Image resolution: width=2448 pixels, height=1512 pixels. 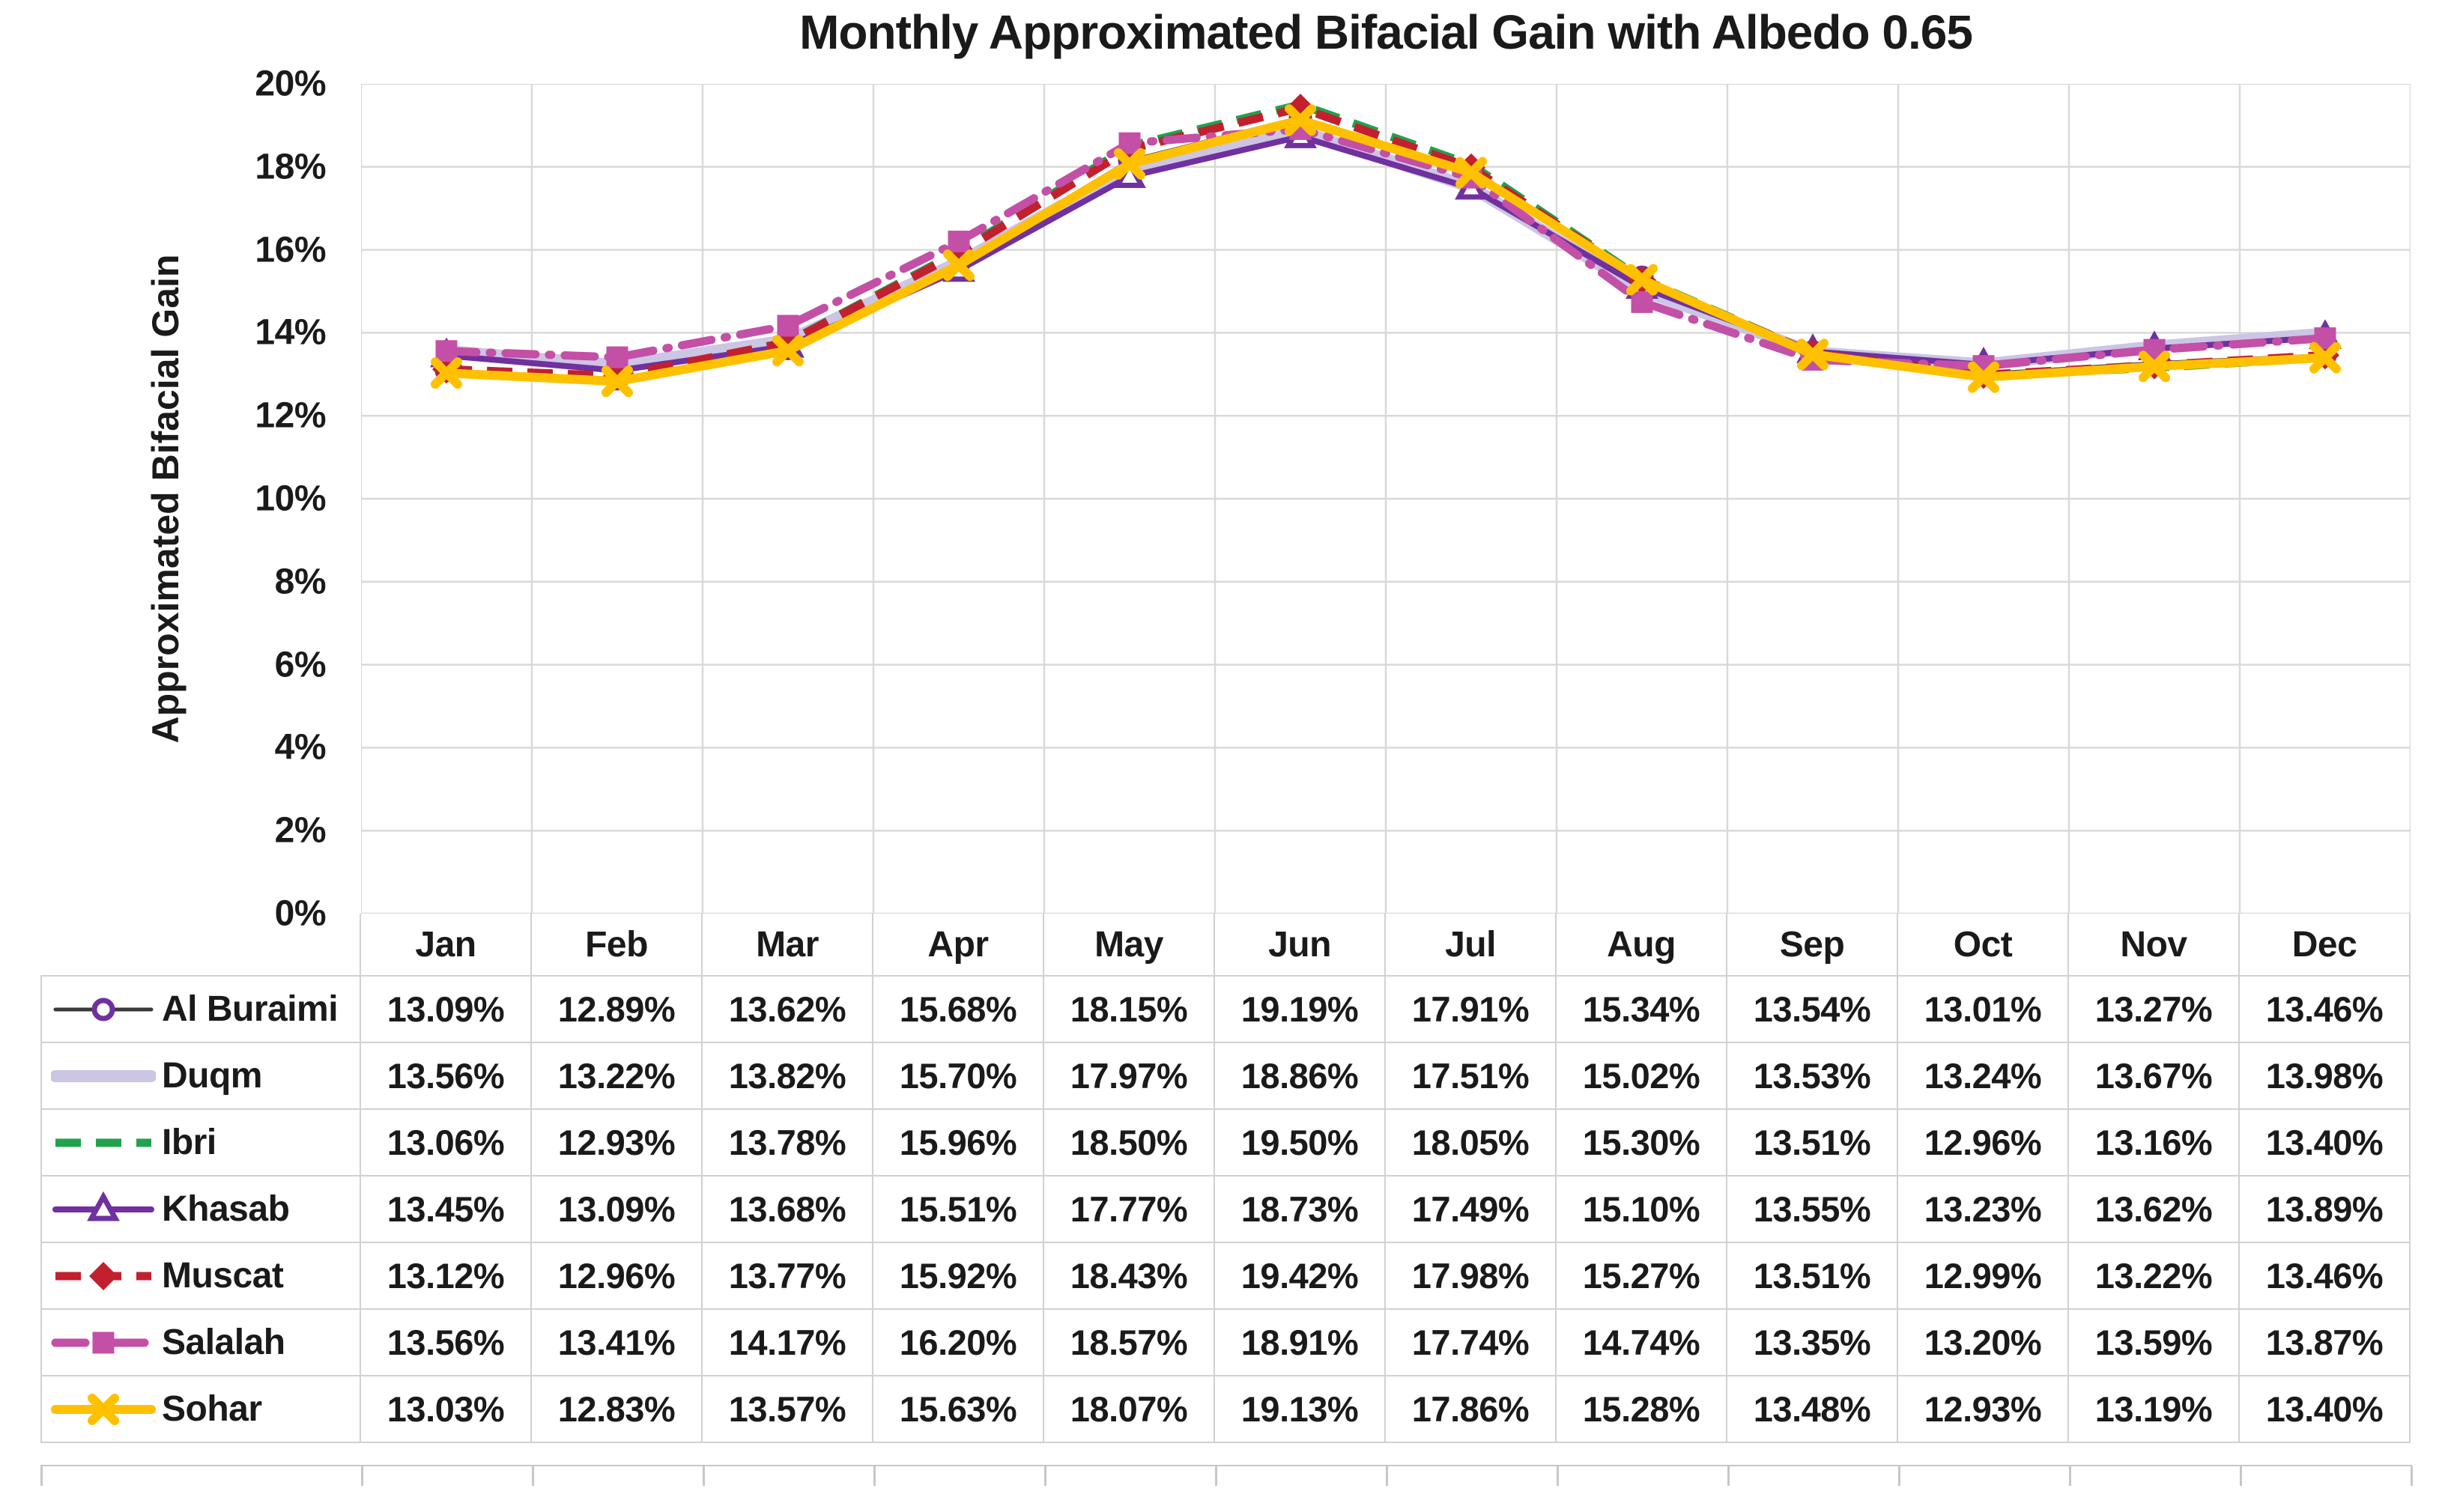 What do you see at coordinates (300, 665) in the screenshot?
I see `y-axis-tick-label: 6%` at bounding box center [300, 665].